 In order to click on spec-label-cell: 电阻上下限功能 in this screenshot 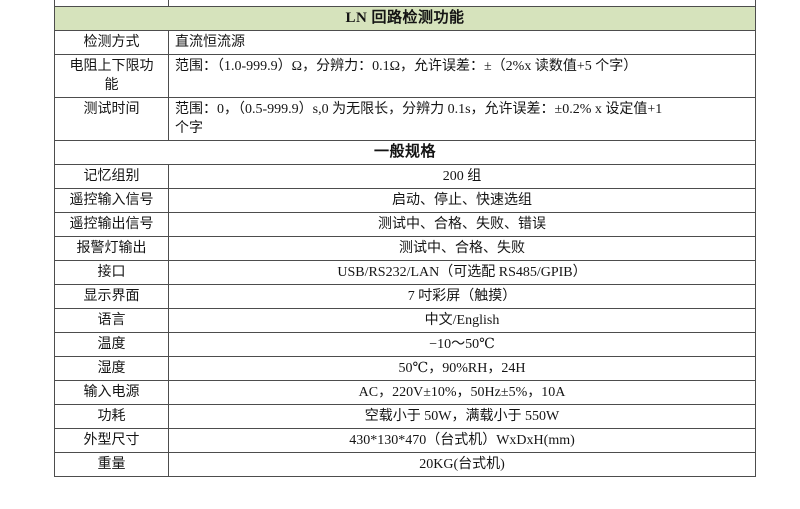, I will do `click(111, 75)`.